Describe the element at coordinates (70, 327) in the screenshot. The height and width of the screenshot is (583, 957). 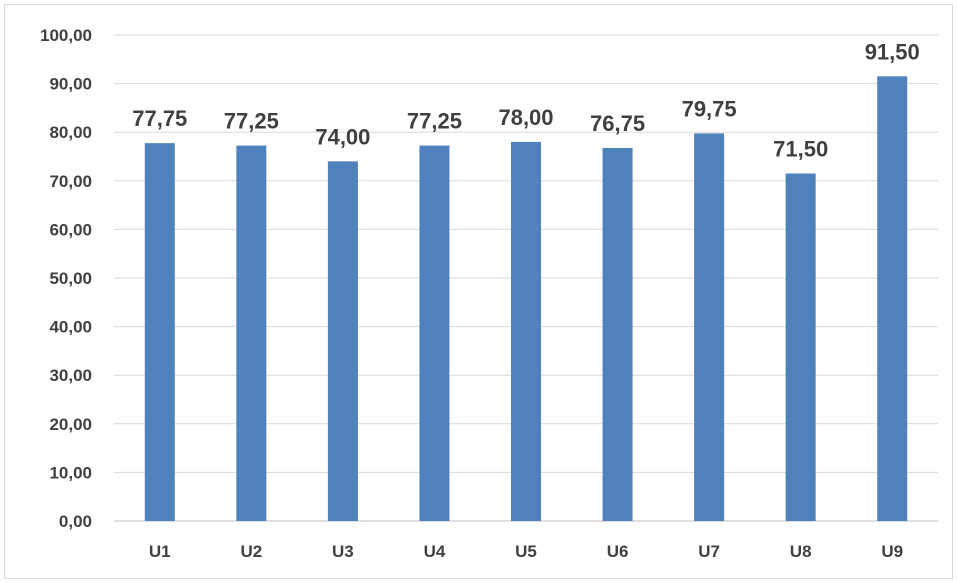
I see `y-tick-label: 40,00` at that location.